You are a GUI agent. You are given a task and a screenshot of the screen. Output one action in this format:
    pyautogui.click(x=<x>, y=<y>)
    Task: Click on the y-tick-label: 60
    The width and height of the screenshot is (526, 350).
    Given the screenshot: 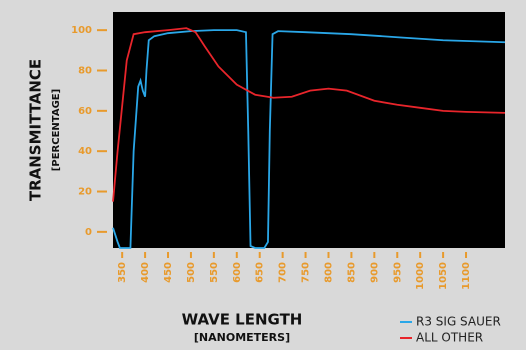 What is the action you would take?
    pyautogui.click(x=85, y=111)
    